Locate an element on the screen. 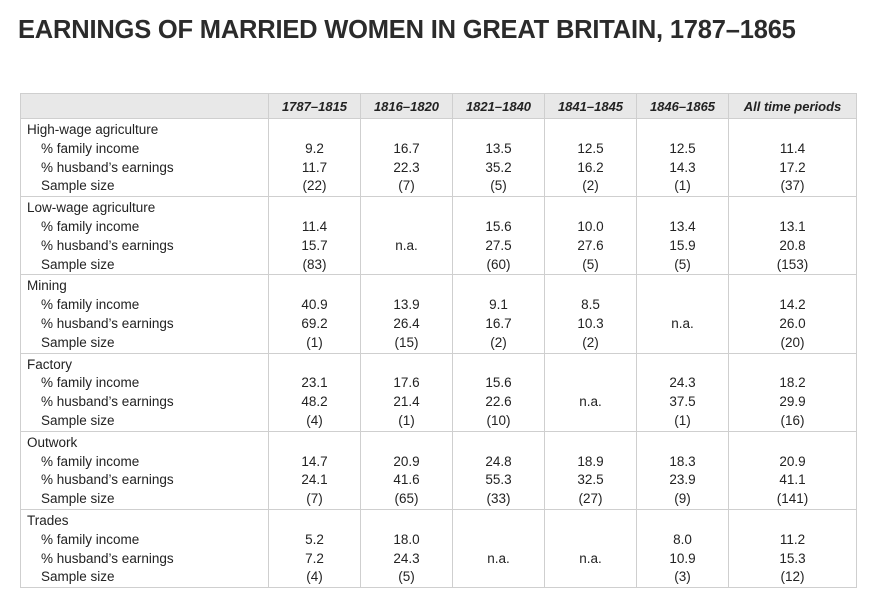 Image resolution: width=880 pixels, height=616 pixels. husband-earnings-value: 27.5 is located at coordinates (498, 245).